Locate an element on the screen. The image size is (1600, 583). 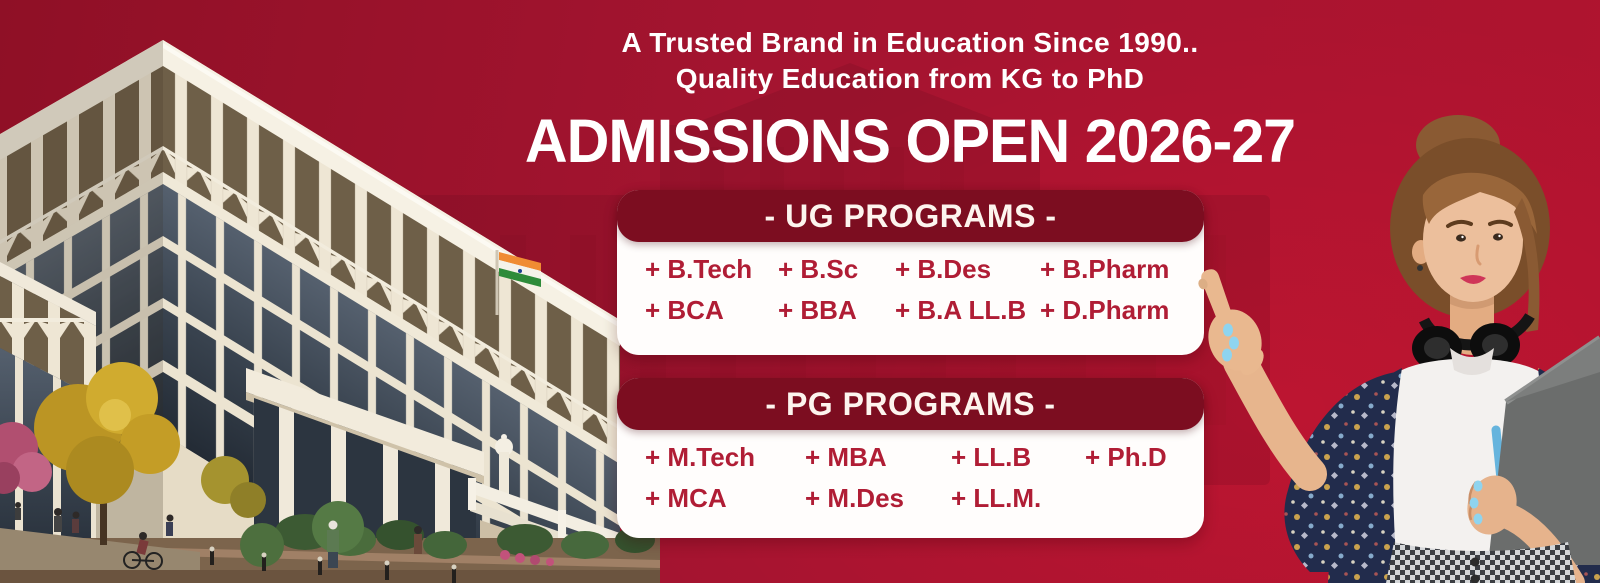
program-item: + B.A LL.B is located at coordinates (961, 310).